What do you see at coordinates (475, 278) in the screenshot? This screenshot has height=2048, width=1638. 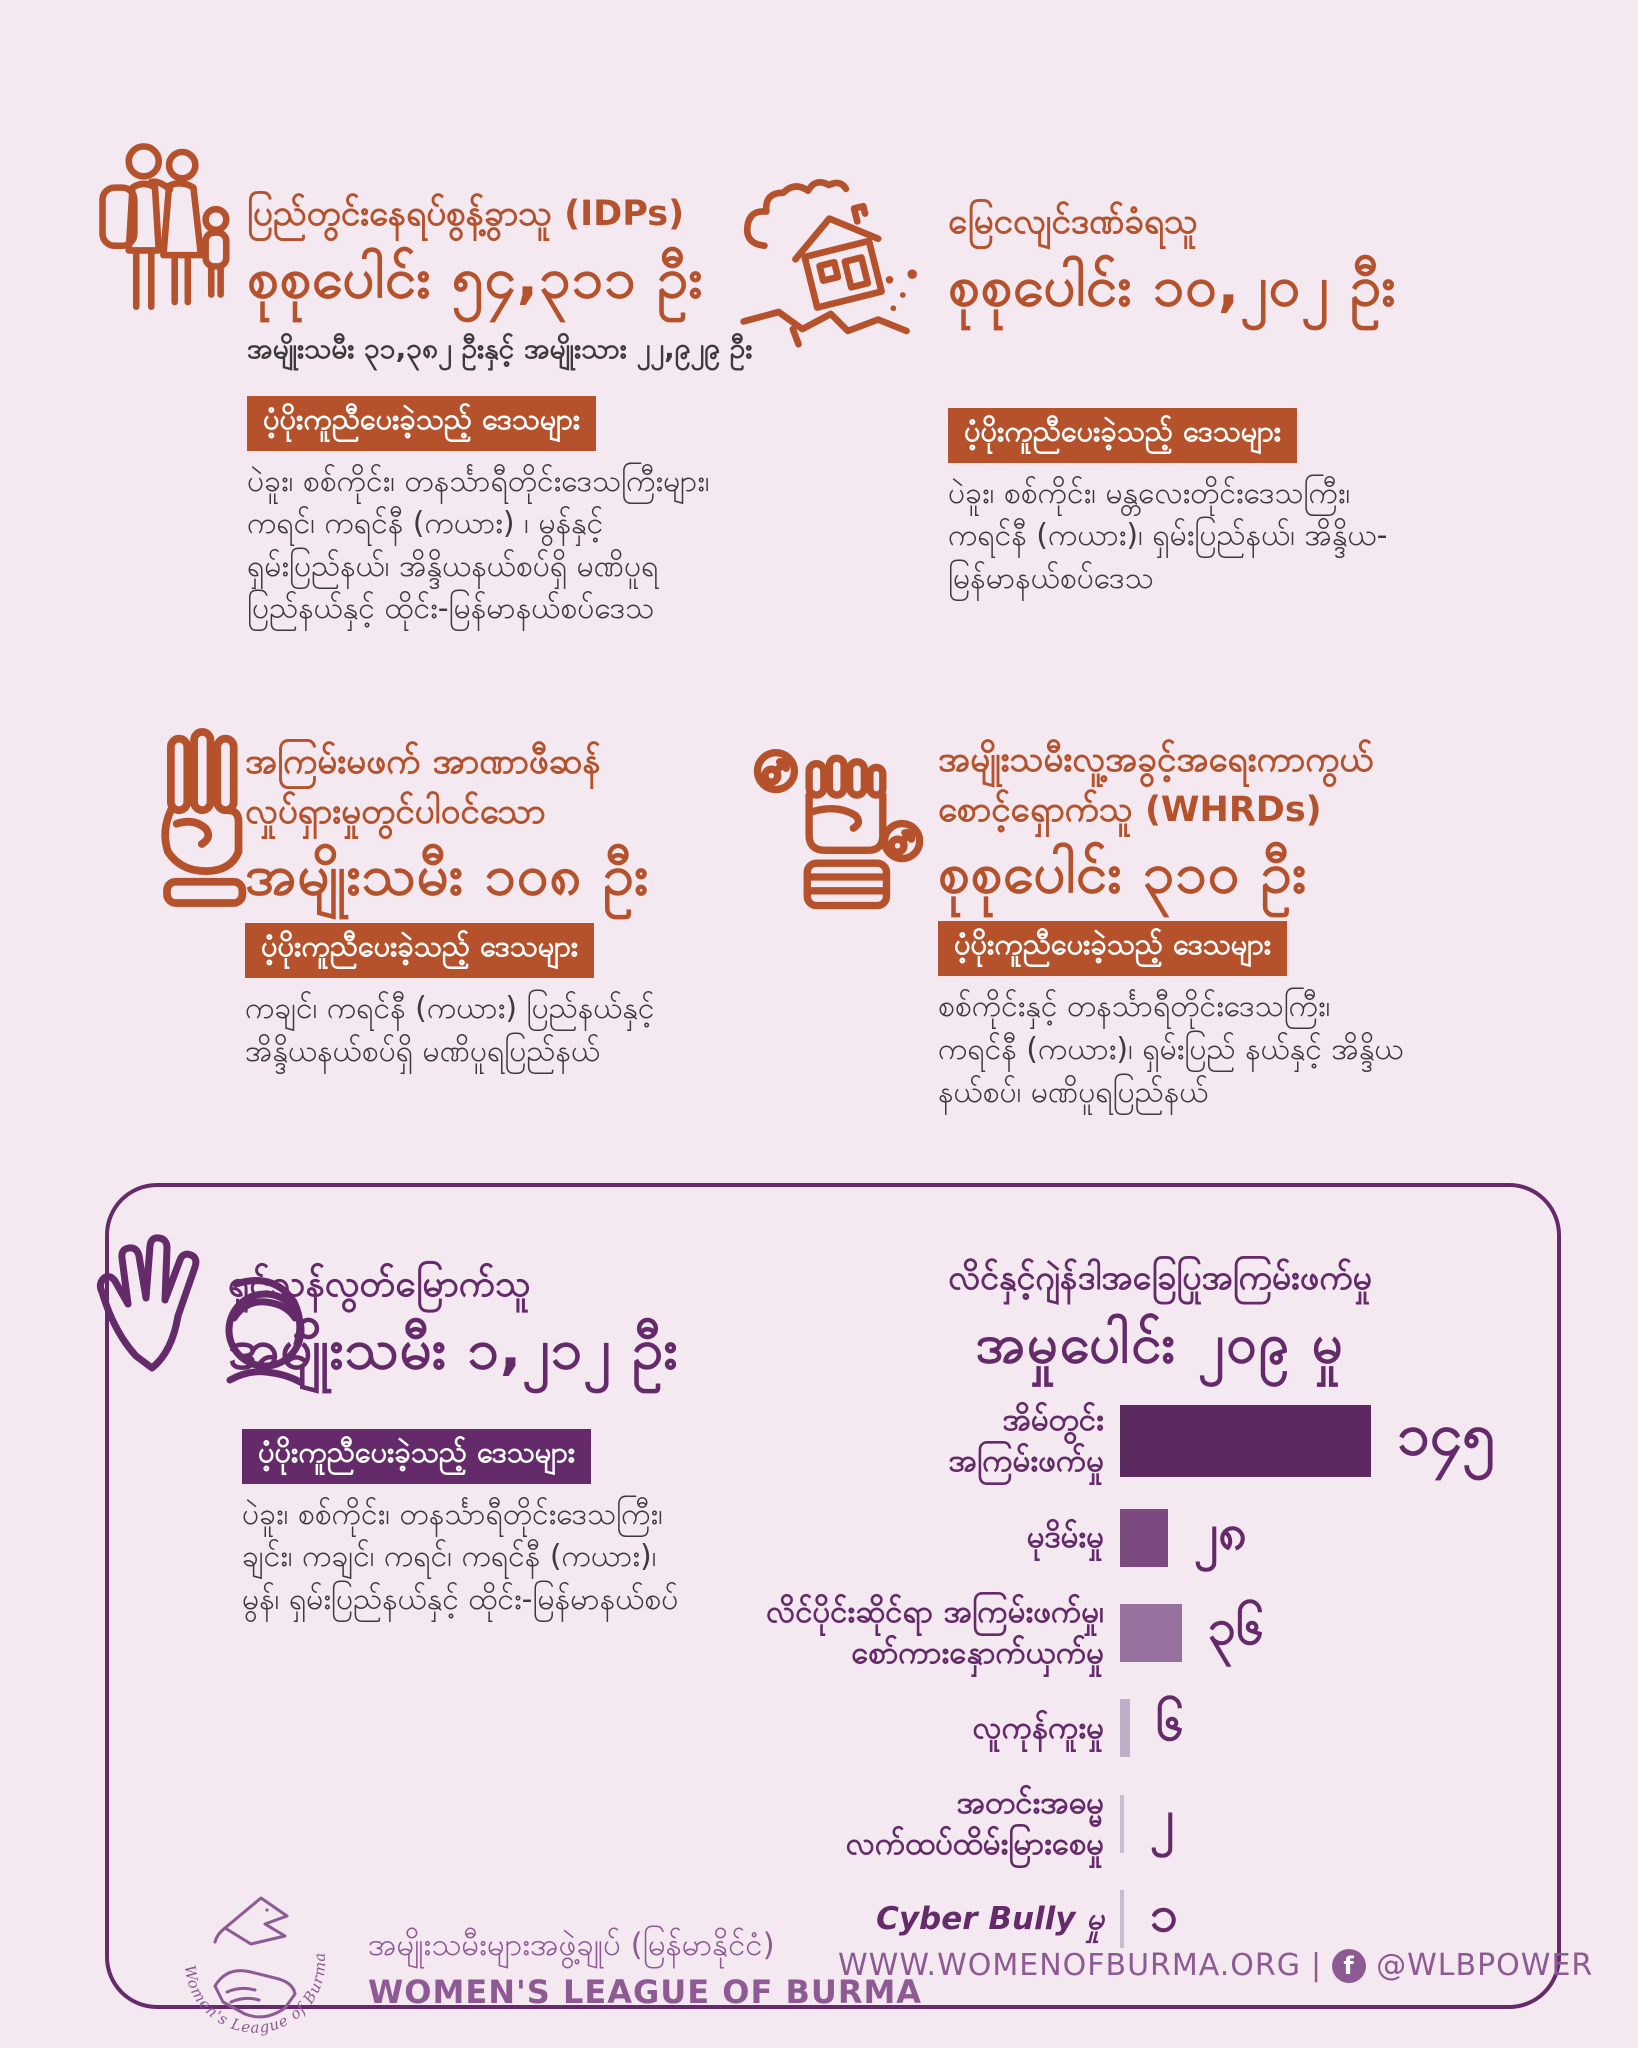 I see `idp-total: စုစုပေါင်း ၅၄,၃၁၁ ဦး` at bounding box center [475, 278].